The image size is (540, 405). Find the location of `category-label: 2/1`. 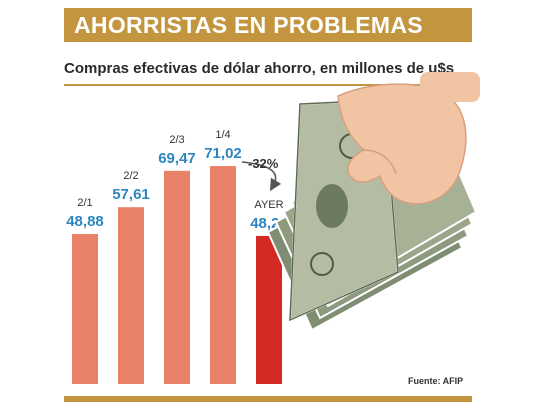

category-label: 2/1 is located at coordinates (84, 203).